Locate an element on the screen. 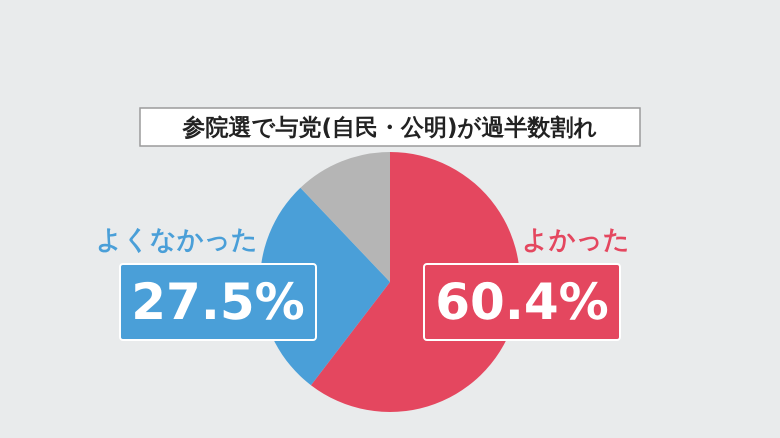 Image resolution: width=780 pixels, height=438 pixels. chart-title: 参院選で与党(自民・公明)が過半数割れ is located at coordinates (389, 128).